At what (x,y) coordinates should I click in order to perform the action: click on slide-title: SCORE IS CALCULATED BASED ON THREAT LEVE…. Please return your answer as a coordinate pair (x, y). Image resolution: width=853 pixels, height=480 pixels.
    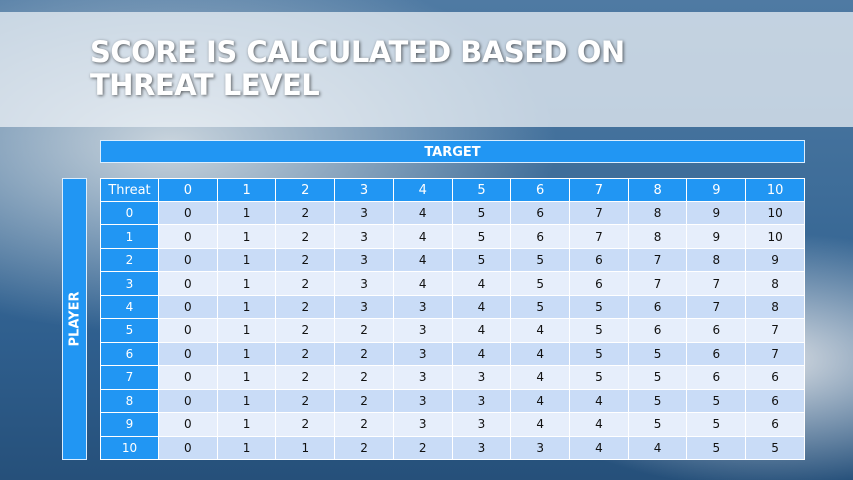
    Looking at the image, I should click on (357, 68).